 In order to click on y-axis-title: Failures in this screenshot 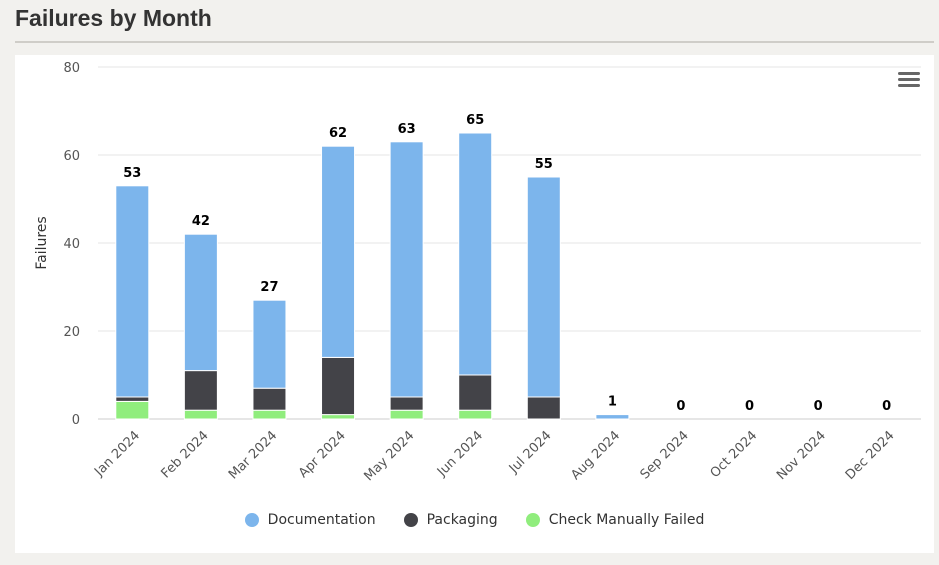, I will do `click(42, 242)`.